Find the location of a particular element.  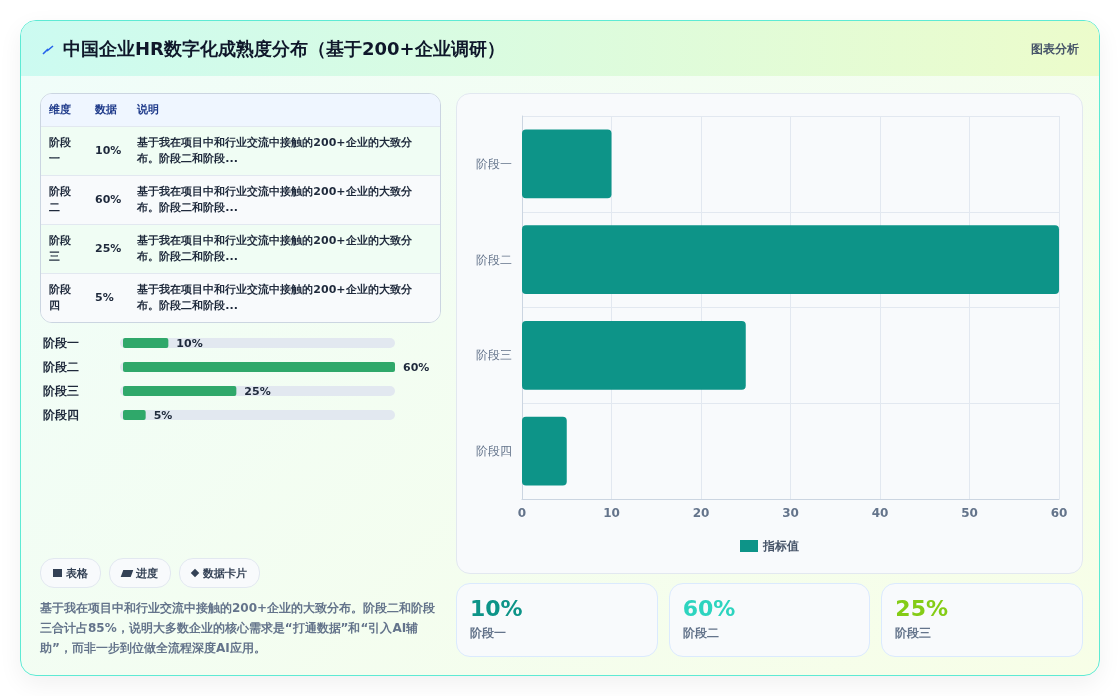

x-tick-label: 50 is located at coordinates (969, 513).